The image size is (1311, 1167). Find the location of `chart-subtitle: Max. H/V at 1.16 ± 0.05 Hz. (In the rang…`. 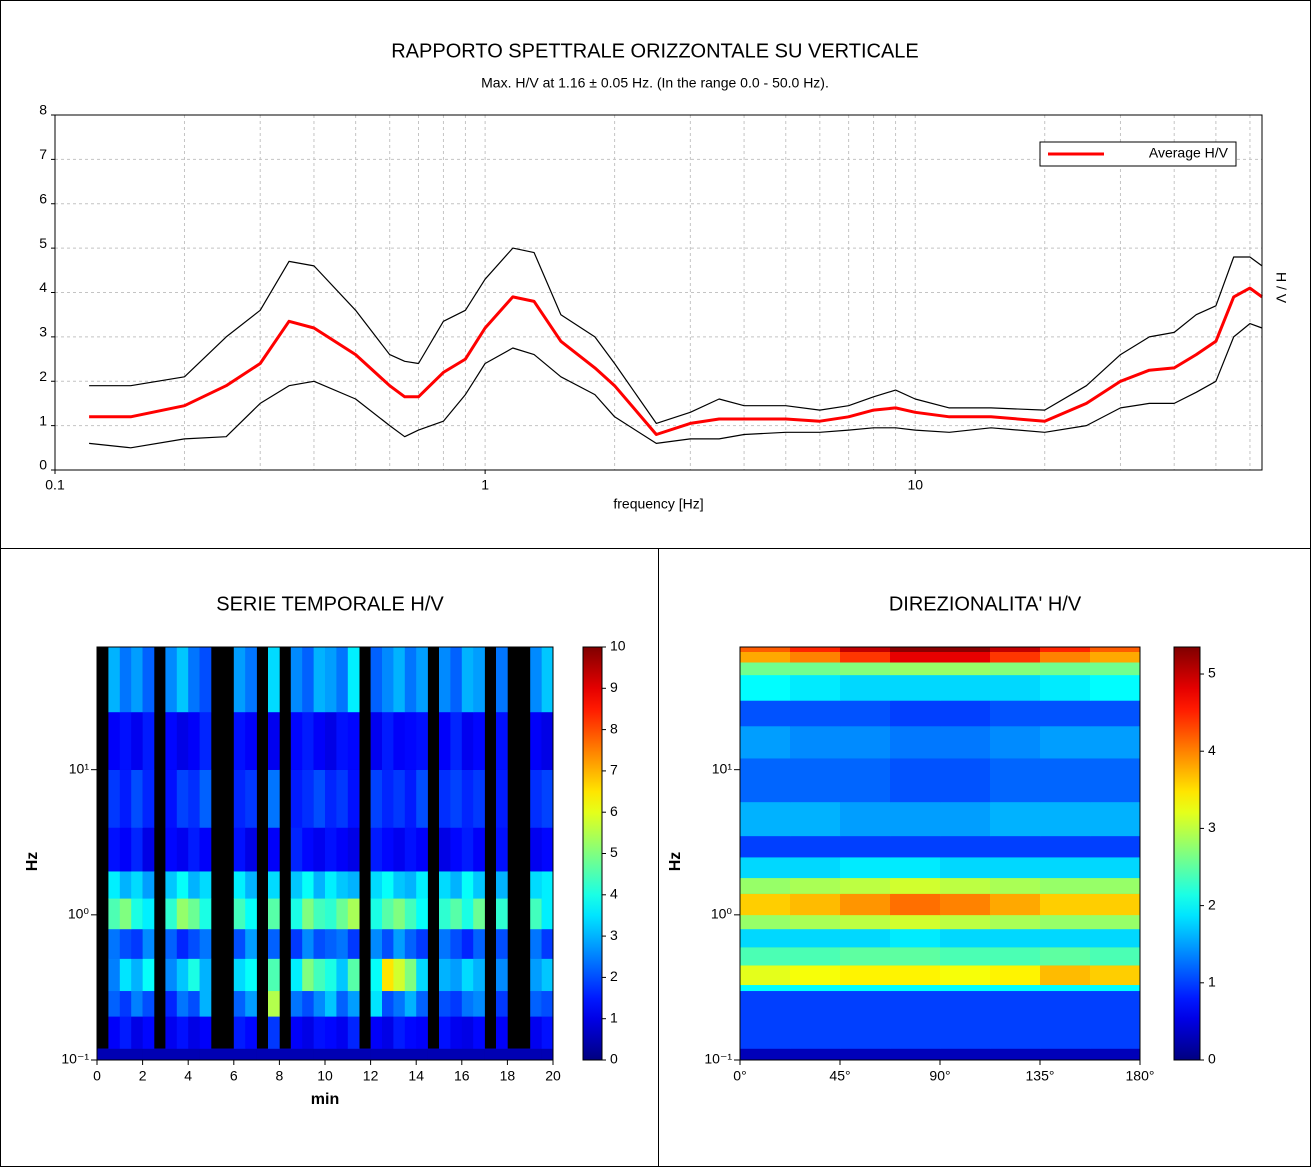

chart-subtitle: Max. H/V at 1.16 ± 0.05 Hz. (In the rang… is located at coordinates (655, 83).